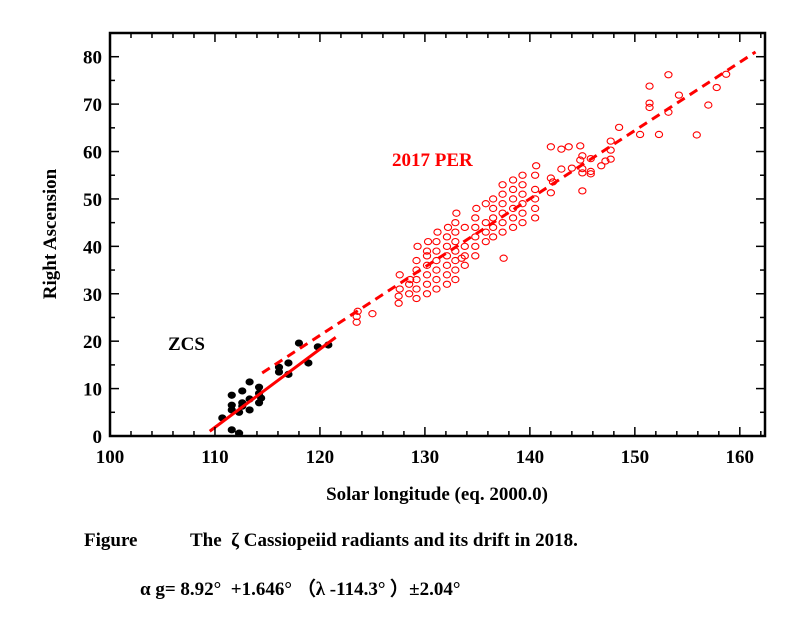 This screenshot has width=800, height=634. What do you see at coordinates (272, 384) in the screenshot?
I see `zcs-fit-line` at bounding box center [272, 384].